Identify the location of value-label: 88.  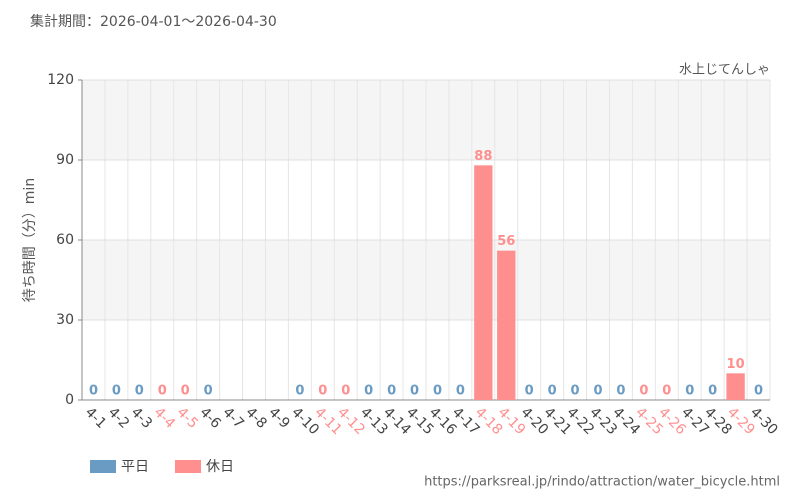
(483, 156).